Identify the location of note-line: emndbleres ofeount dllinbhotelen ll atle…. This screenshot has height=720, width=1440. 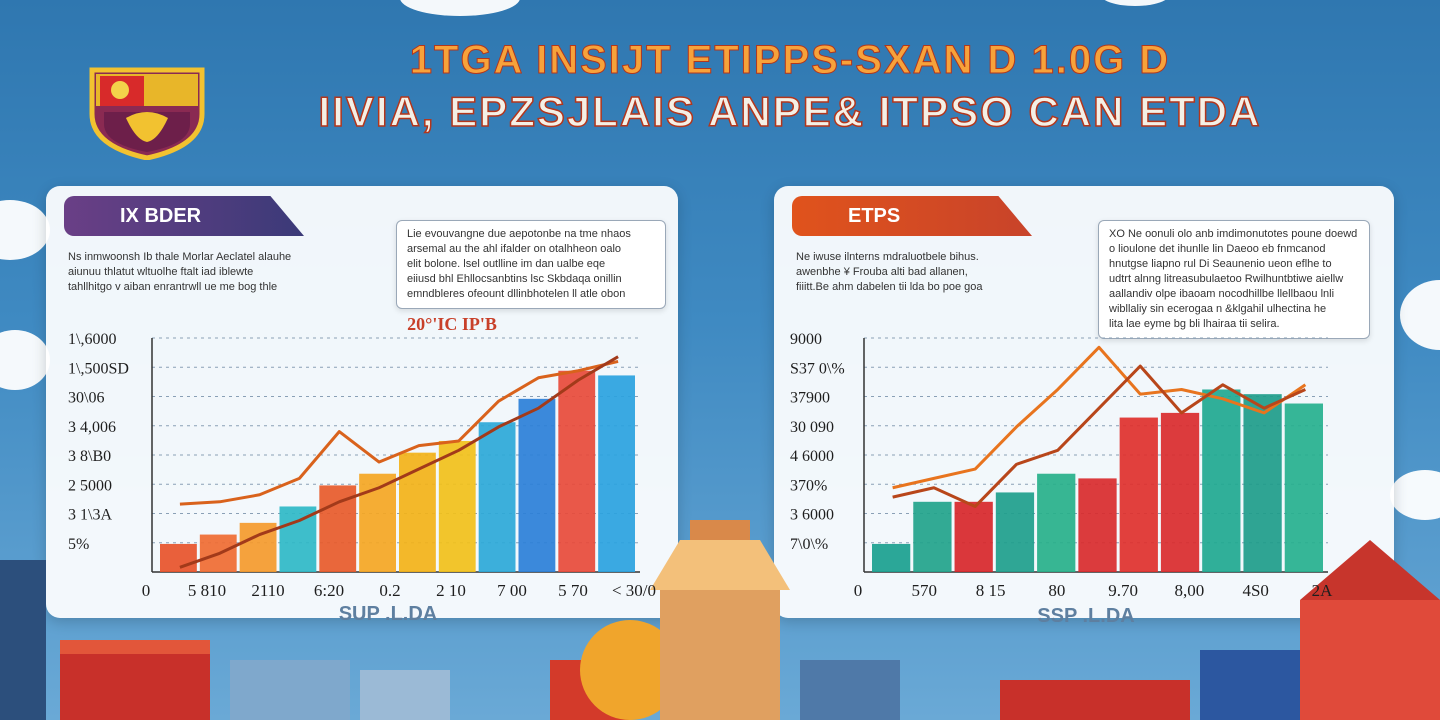
(516, 294).